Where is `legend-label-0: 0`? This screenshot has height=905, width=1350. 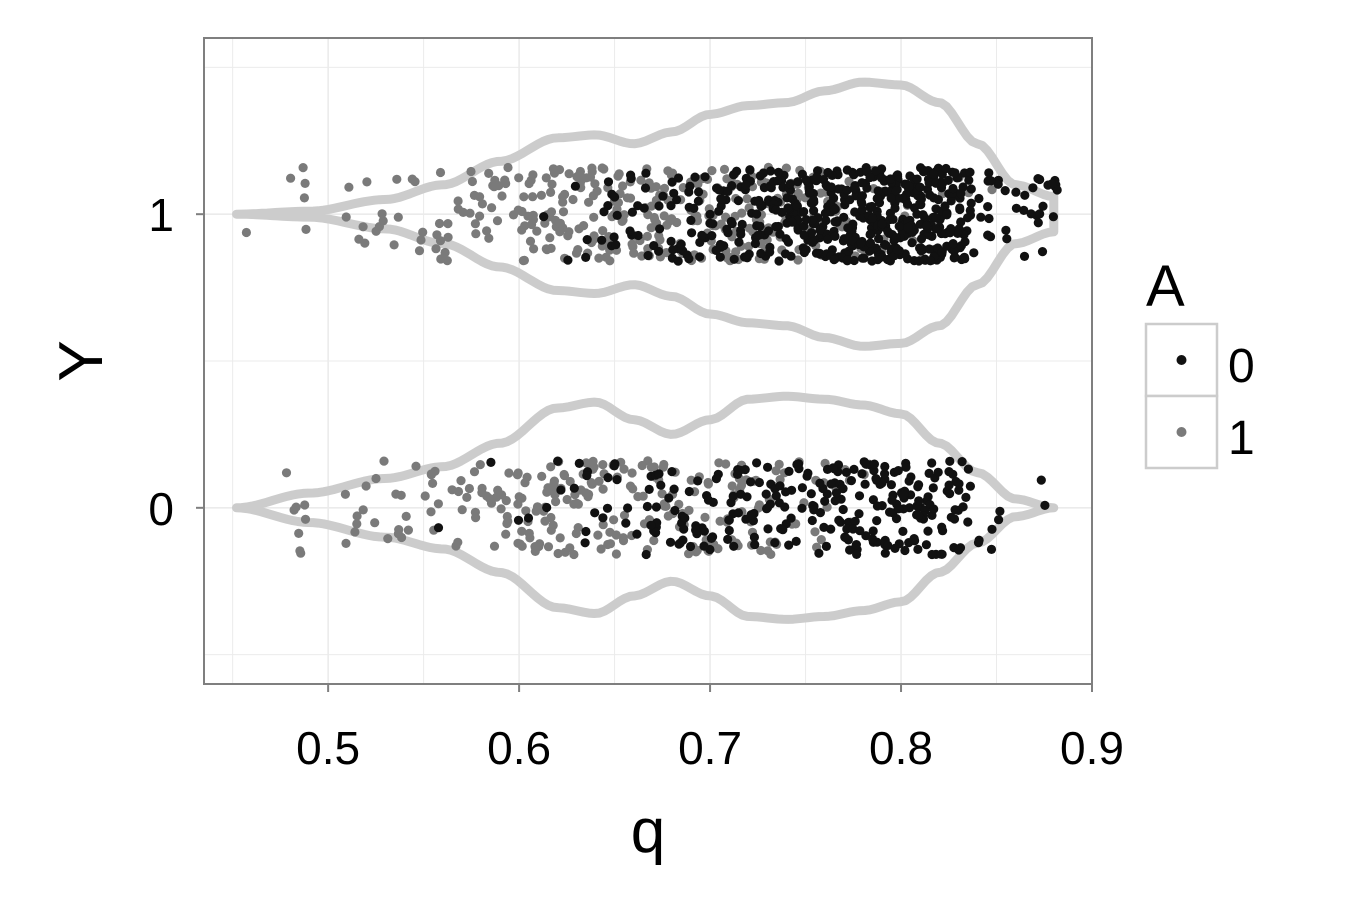 legend-label-0: 0 is located at coordinates (1241, 366).